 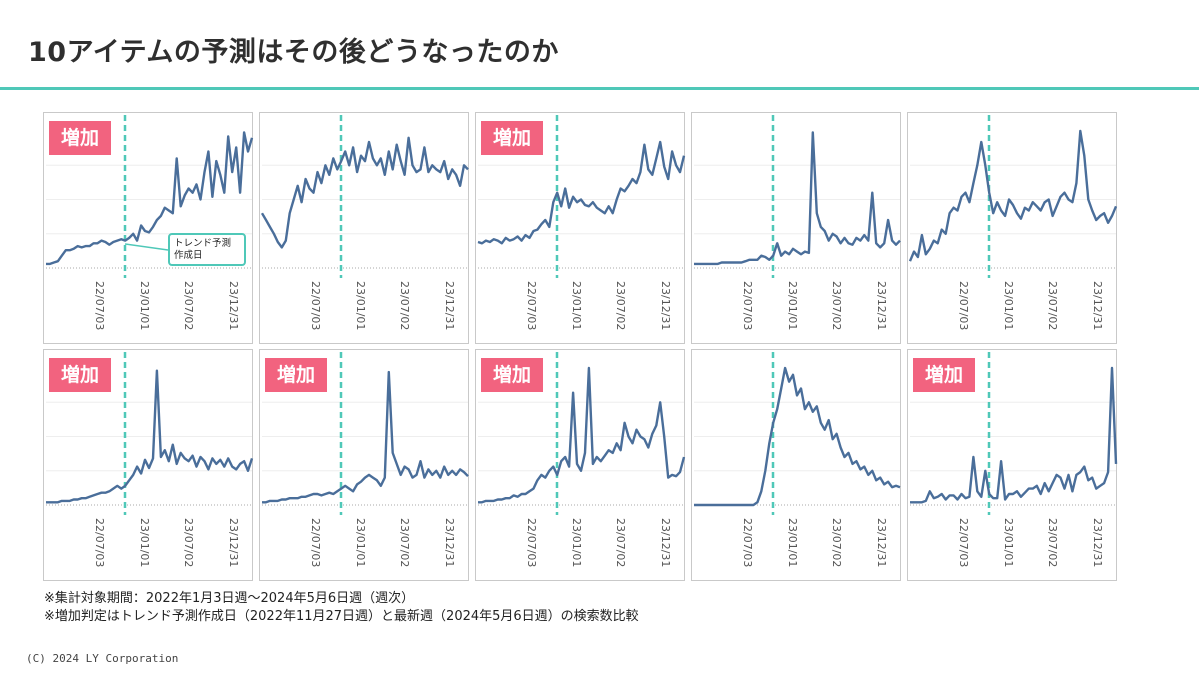 I want to click on footnote-period: ※集計対象期間：2022年1月3日週〜2024年5月6日週（週次）, so click(x=229, y=598).